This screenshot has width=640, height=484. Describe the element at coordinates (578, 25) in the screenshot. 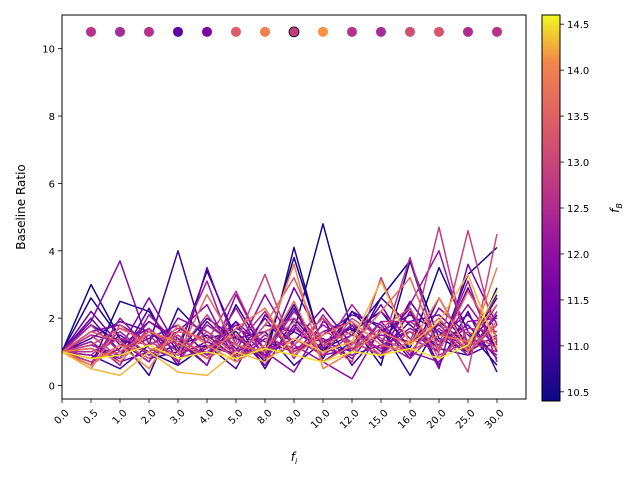

I see `colorbar-tick-label-14.5: 14.5` at that location.